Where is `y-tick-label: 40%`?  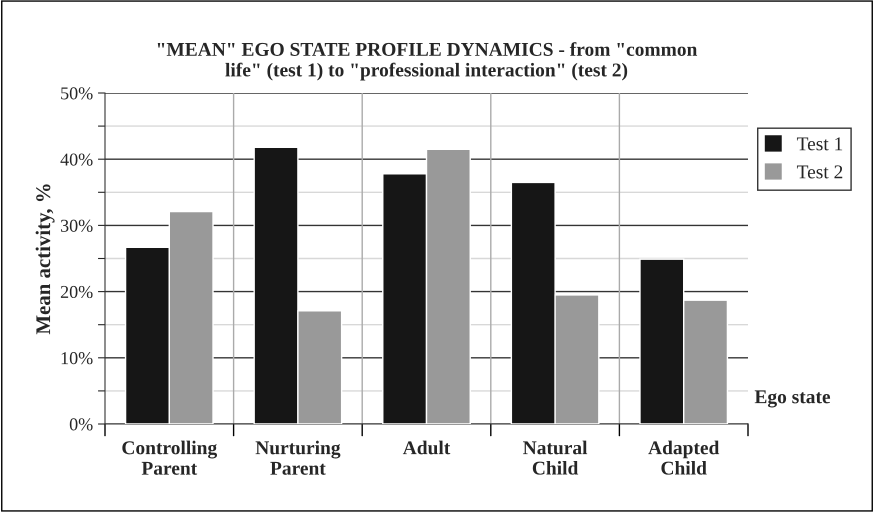
y-tick-label: 40% is located at coordinates (76, 159).